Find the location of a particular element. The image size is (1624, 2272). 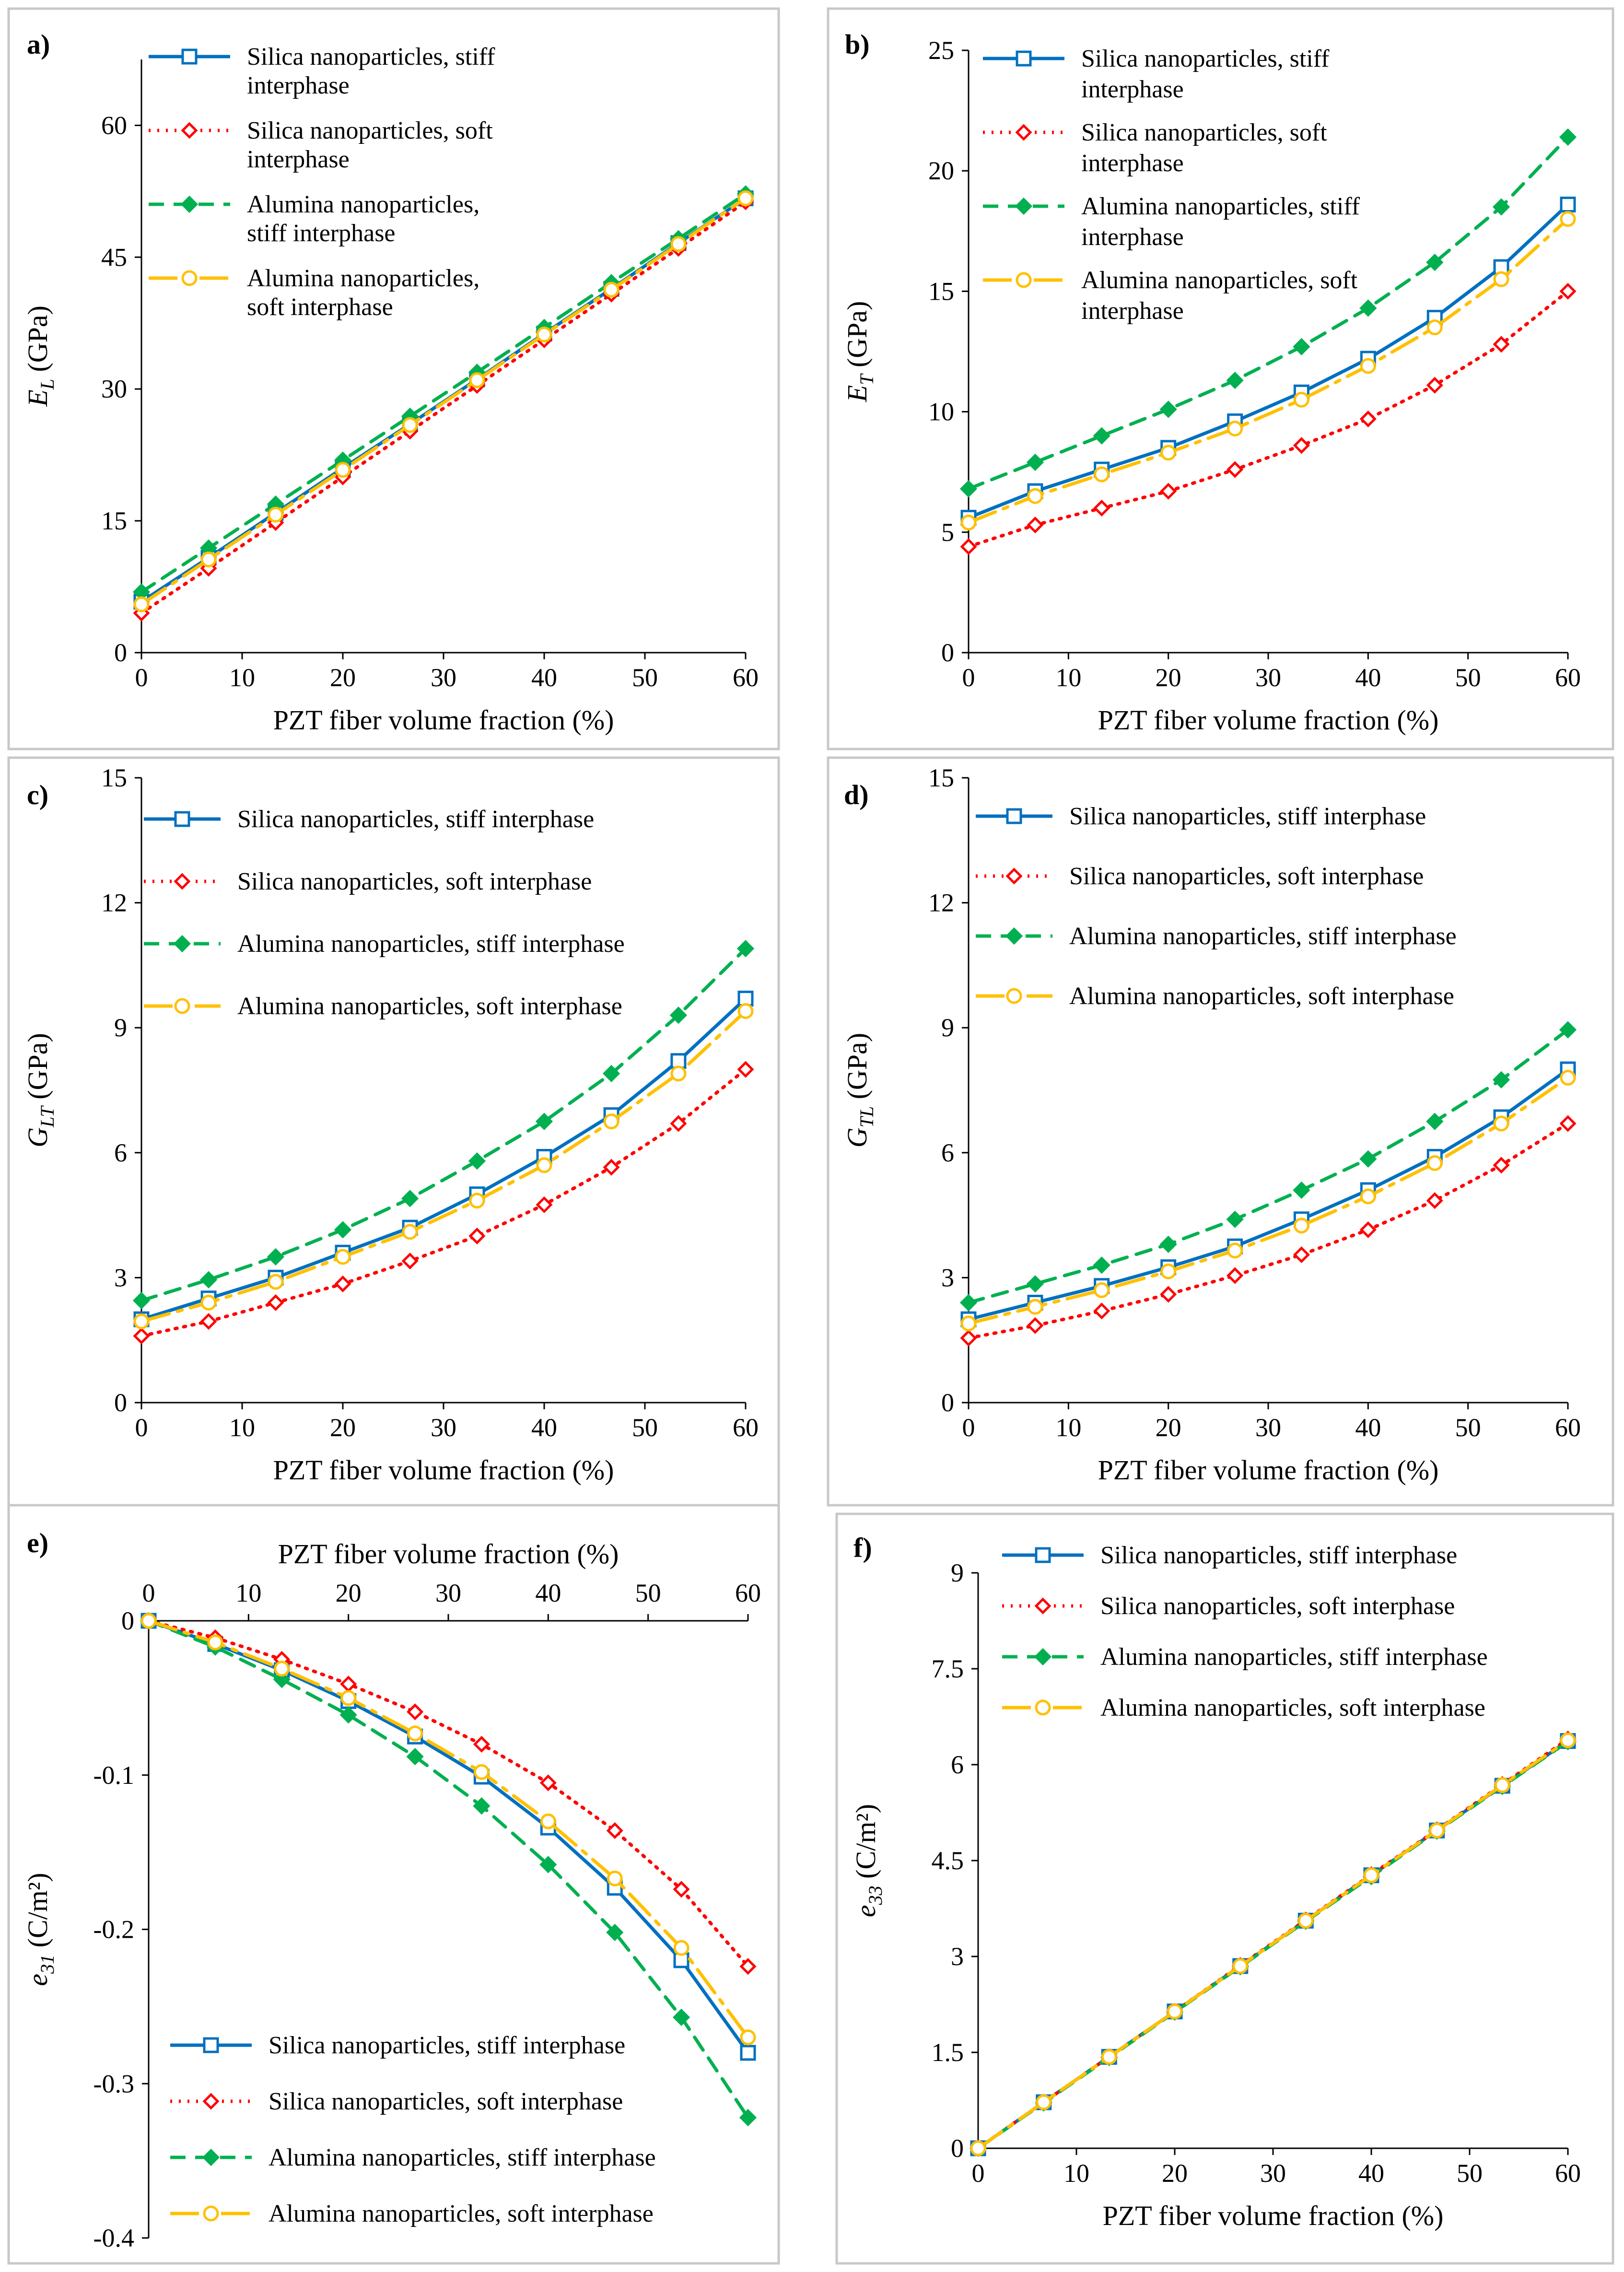

y-axis-title-sub: T is located at coordinates (867, 379).